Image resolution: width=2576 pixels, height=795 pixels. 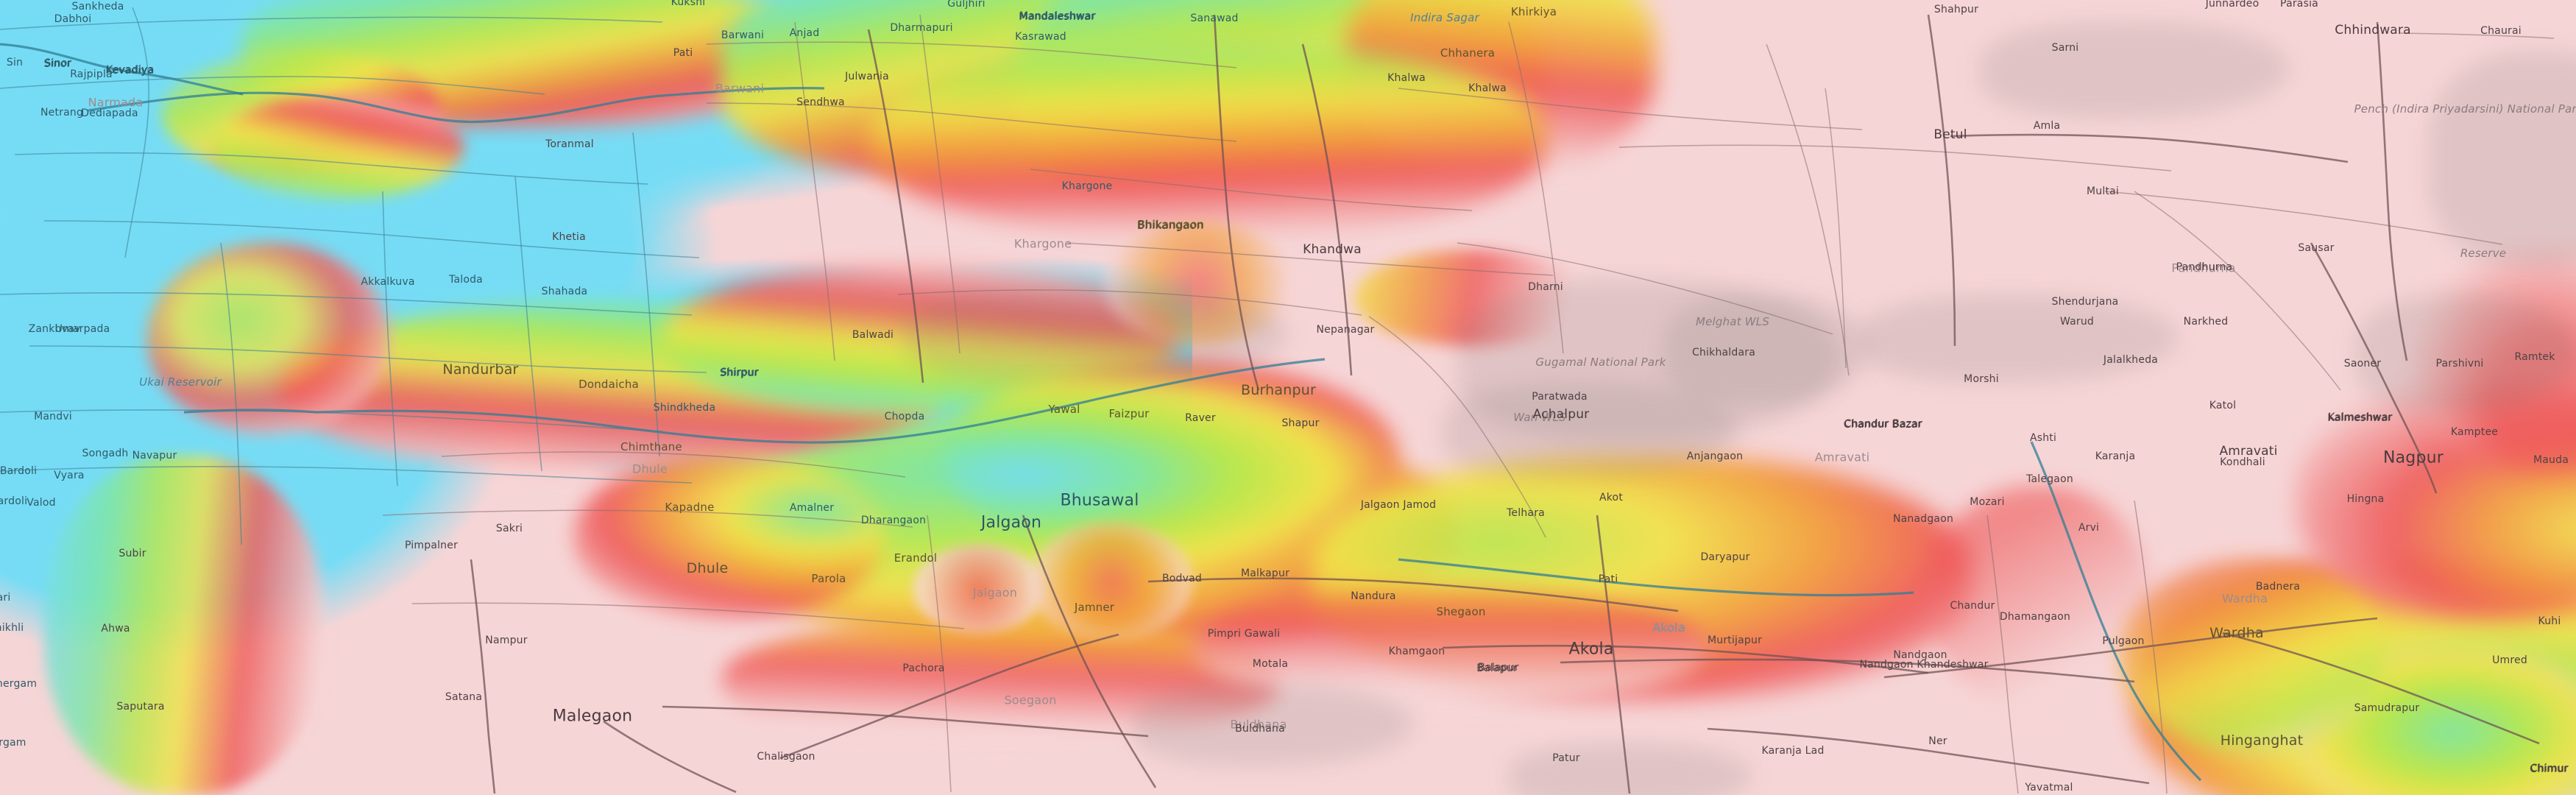 I want to click on place-label: Narmada, so click(x=116, y=102).